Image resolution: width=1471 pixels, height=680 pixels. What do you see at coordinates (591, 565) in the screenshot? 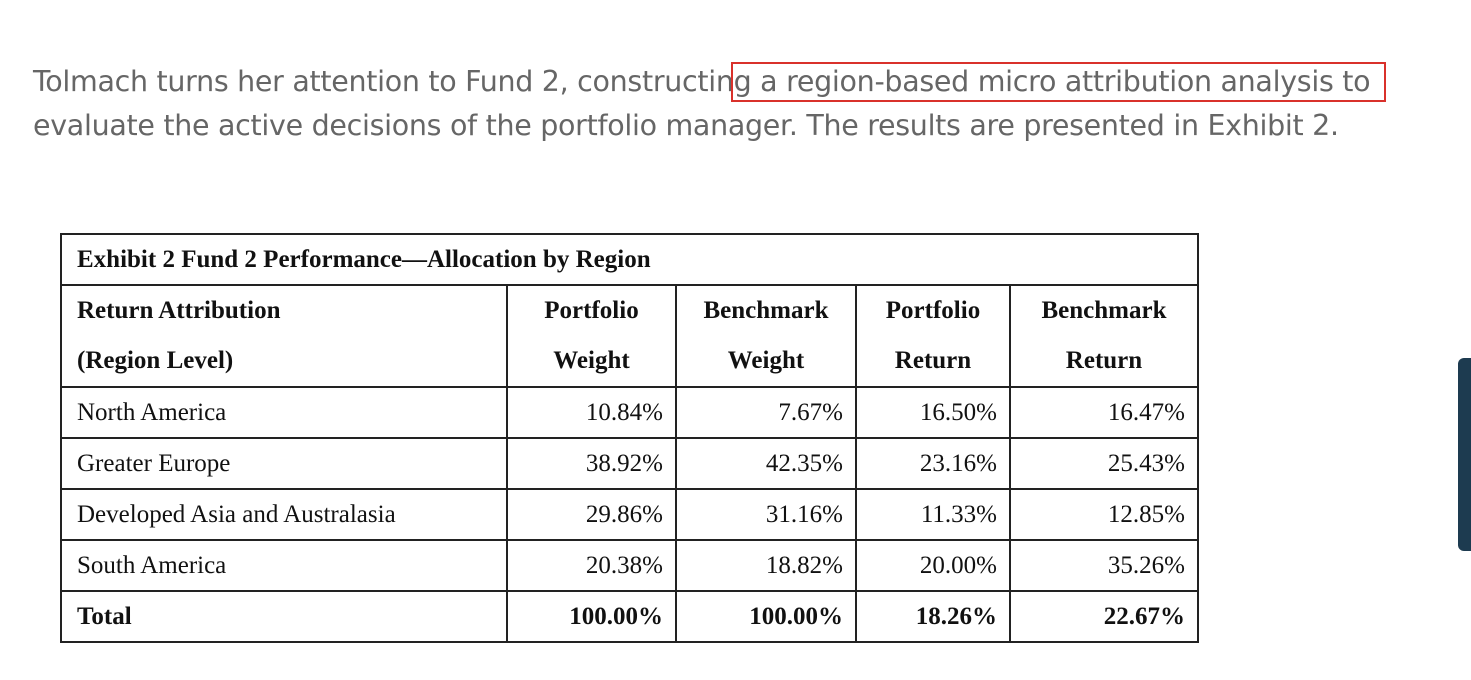
I see `value-cell: 20.38%` at bounding box center [591, 565].